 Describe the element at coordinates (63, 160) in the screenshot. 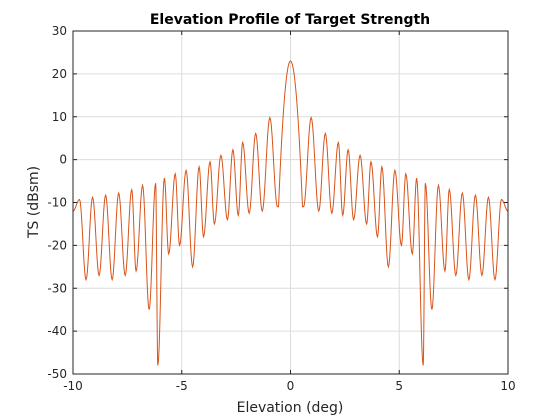

I see `y-tick-label: 0` at that location.